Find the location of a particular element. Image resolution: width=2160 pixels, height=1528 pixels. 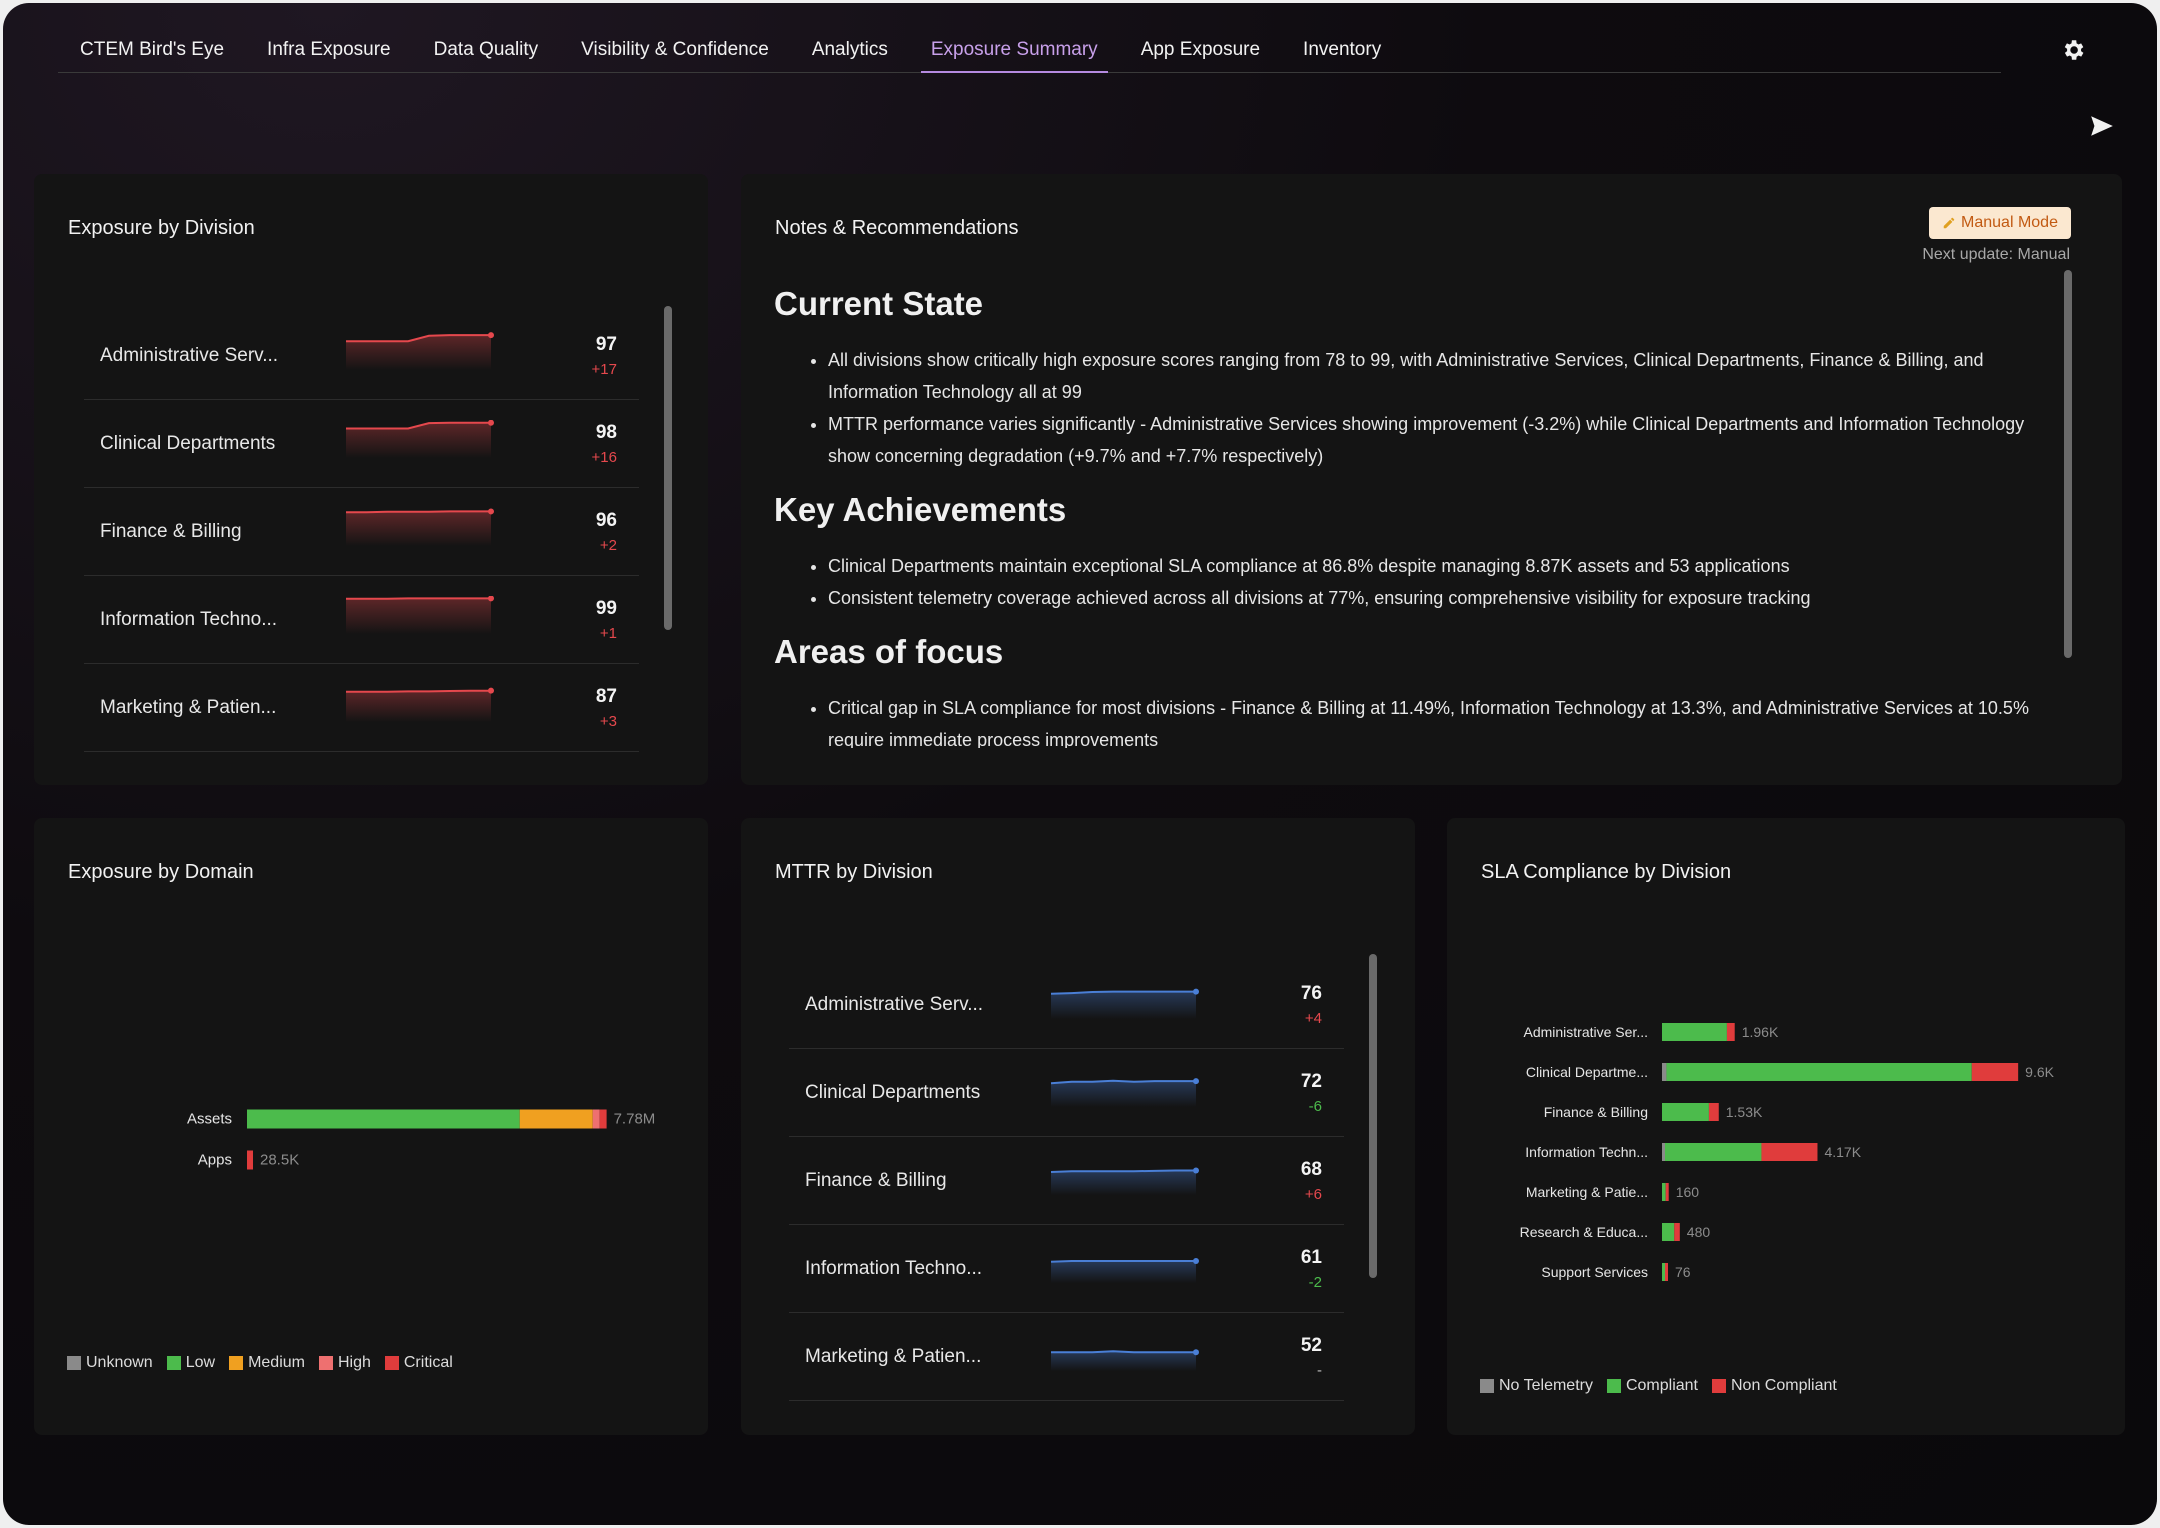

panel-title: Exposure by Domain is located at coordinates (161, 872).